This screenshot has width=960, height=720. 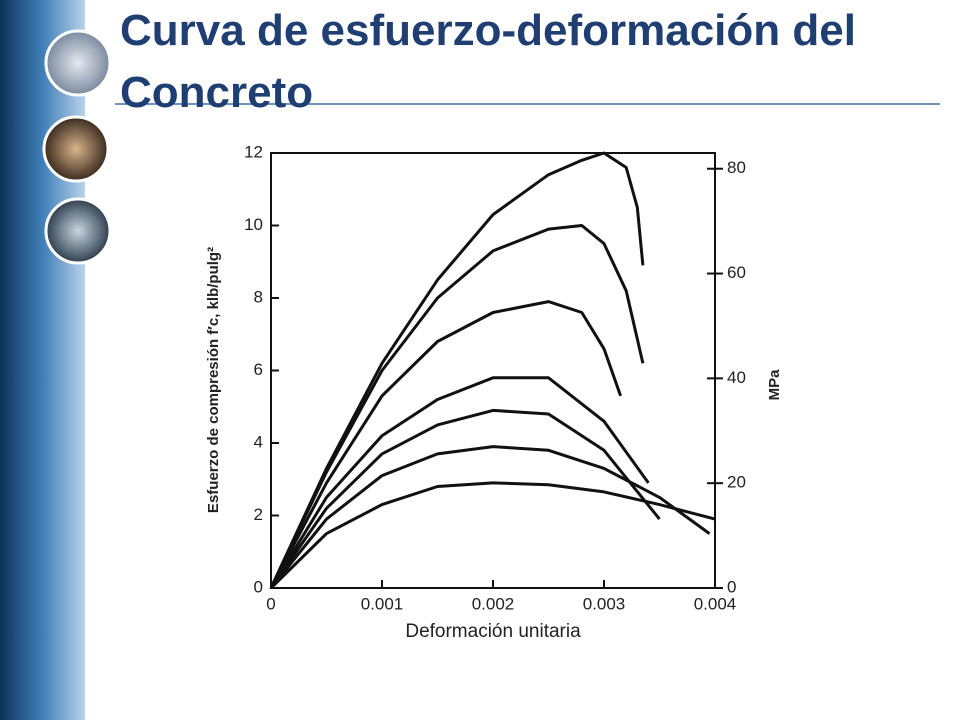 What do you see at coordinates (258, 586) in the screenshot?
I see `y-tick-label: 0` at bounding box center [258, 586].